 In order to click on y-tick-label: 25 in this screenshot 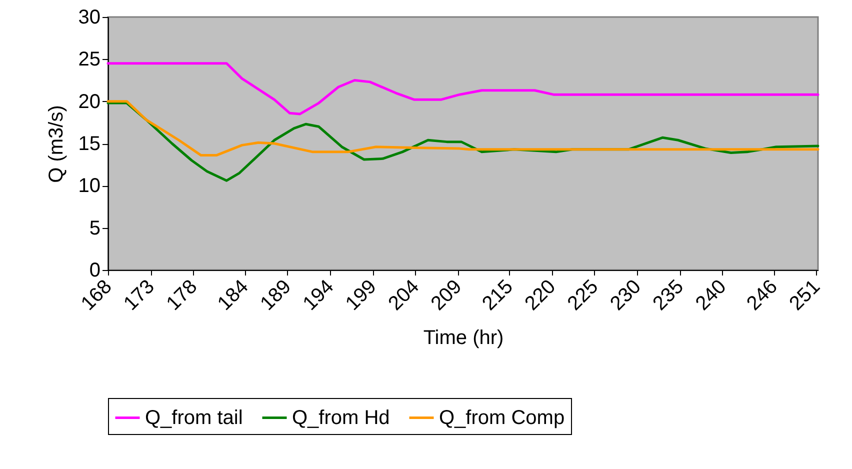, I will do `click(89, 59)`.